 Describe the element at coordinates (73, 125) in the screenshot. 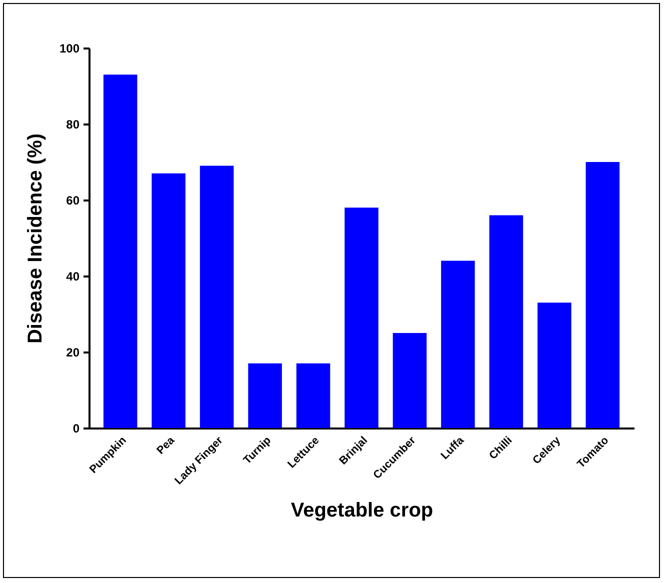

I see `y-tick-label: 80` at that location.